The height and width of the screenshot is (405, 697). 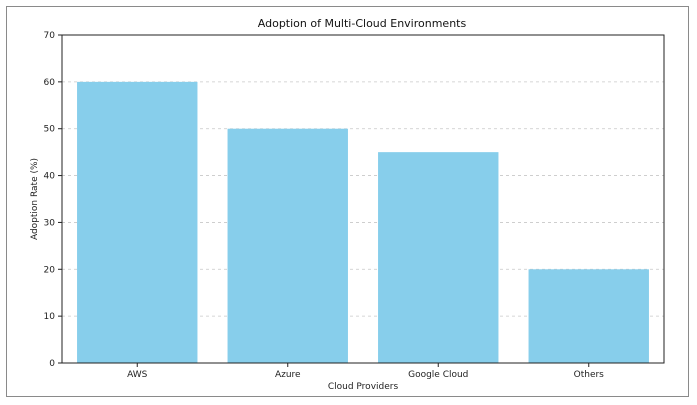 What do you see at coordinates (50, 130) in the screenshot?
I see `y-tick-label: 50` at bounding box center [50, 130].